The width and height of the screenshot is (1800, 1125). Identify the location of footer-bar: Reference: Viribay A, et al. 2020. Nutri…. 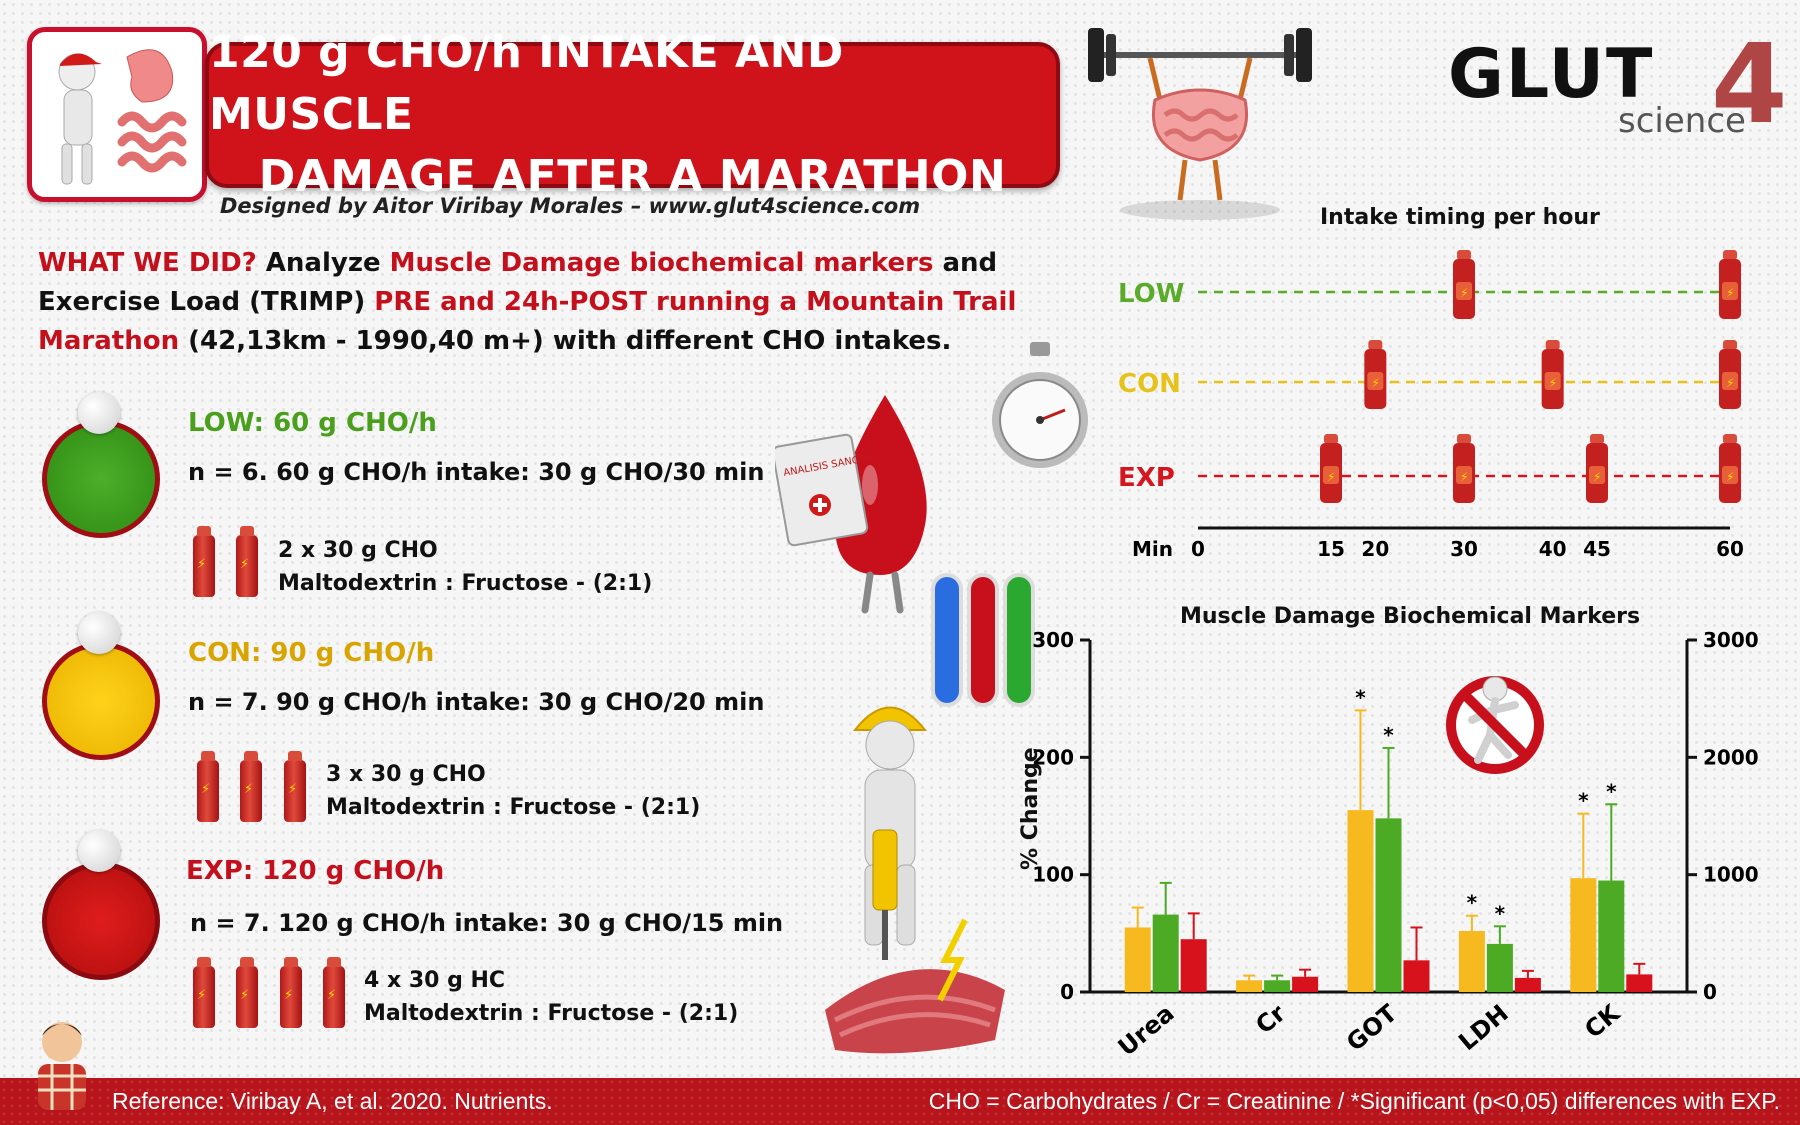
(900, 1101).